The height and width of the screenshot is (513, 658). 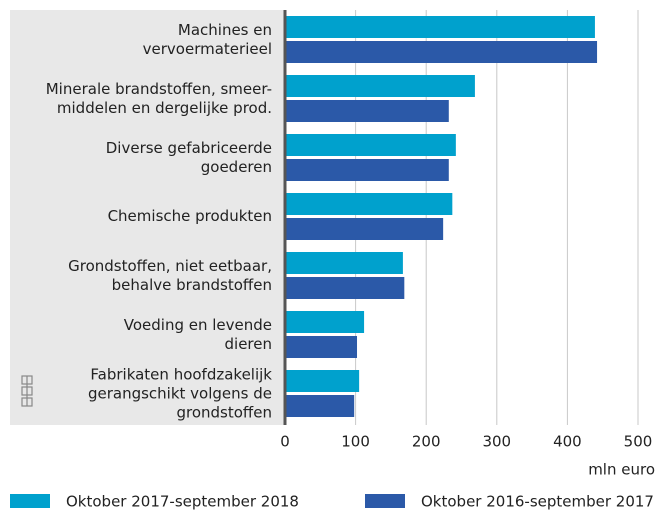 What do you see at coordinates (537, 502) in the screenshot?
I see `legend-label: Oktober 2016-september 2017` at bounding box center [537, 502].